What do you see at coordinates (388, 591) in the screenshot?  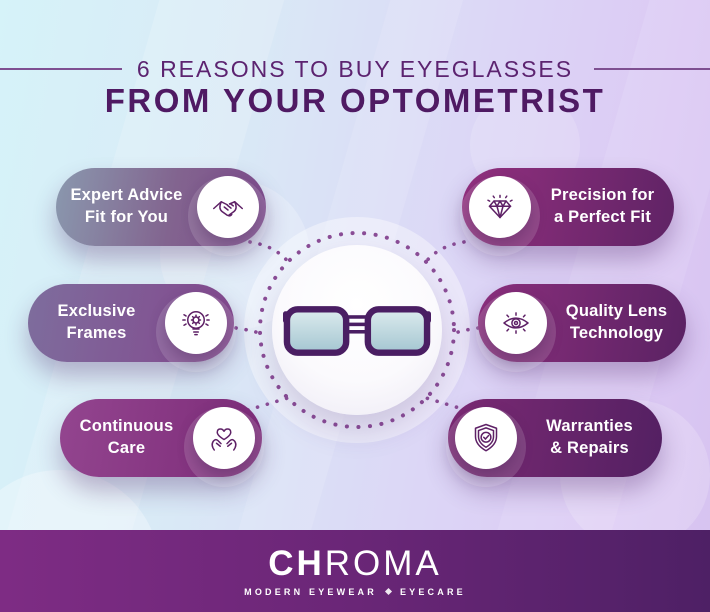 I see `diamond-separator-icon` at bounding box center [388, 591].